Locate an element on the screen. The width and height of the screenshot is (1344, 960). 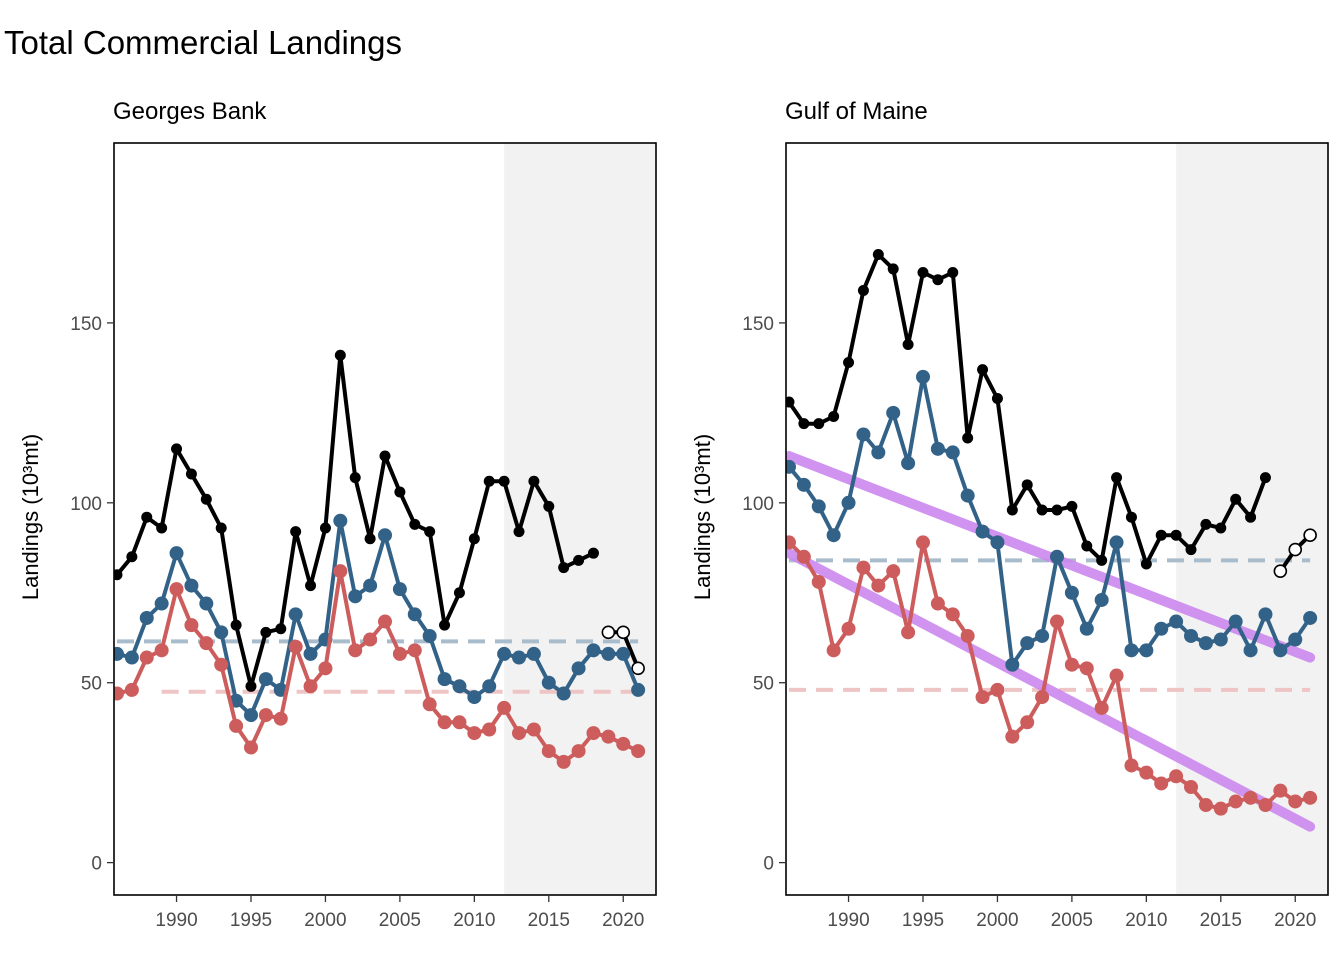
x-tick-label: 2020 is located at coordinates (623, 920).